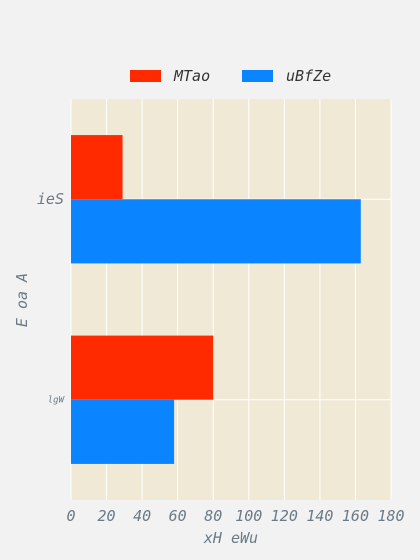 The height and width of the screenshot is (560, 420). Describe the element at coordinates (51, 298) in the screenshot. I see `y-tick-labels: ieS lgW` at that location.